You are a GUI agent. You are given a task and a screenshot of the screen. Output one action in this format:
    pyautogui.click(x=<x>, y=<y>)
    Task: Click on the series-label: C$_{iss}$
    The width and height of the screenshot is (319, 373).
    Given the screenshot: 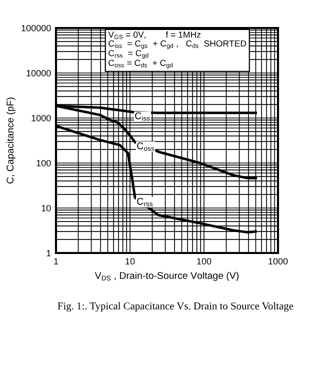 What is the action you would take?
    pyautogui.click(x=142, y=116)
    